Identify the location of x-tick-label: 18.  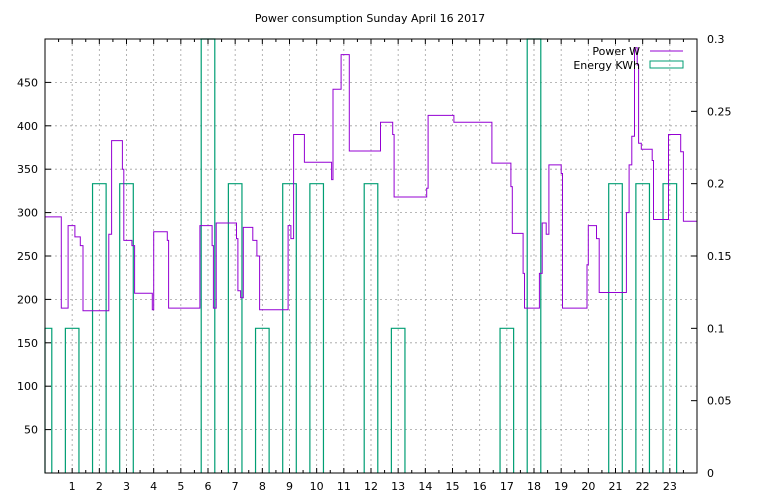
(534, 486).